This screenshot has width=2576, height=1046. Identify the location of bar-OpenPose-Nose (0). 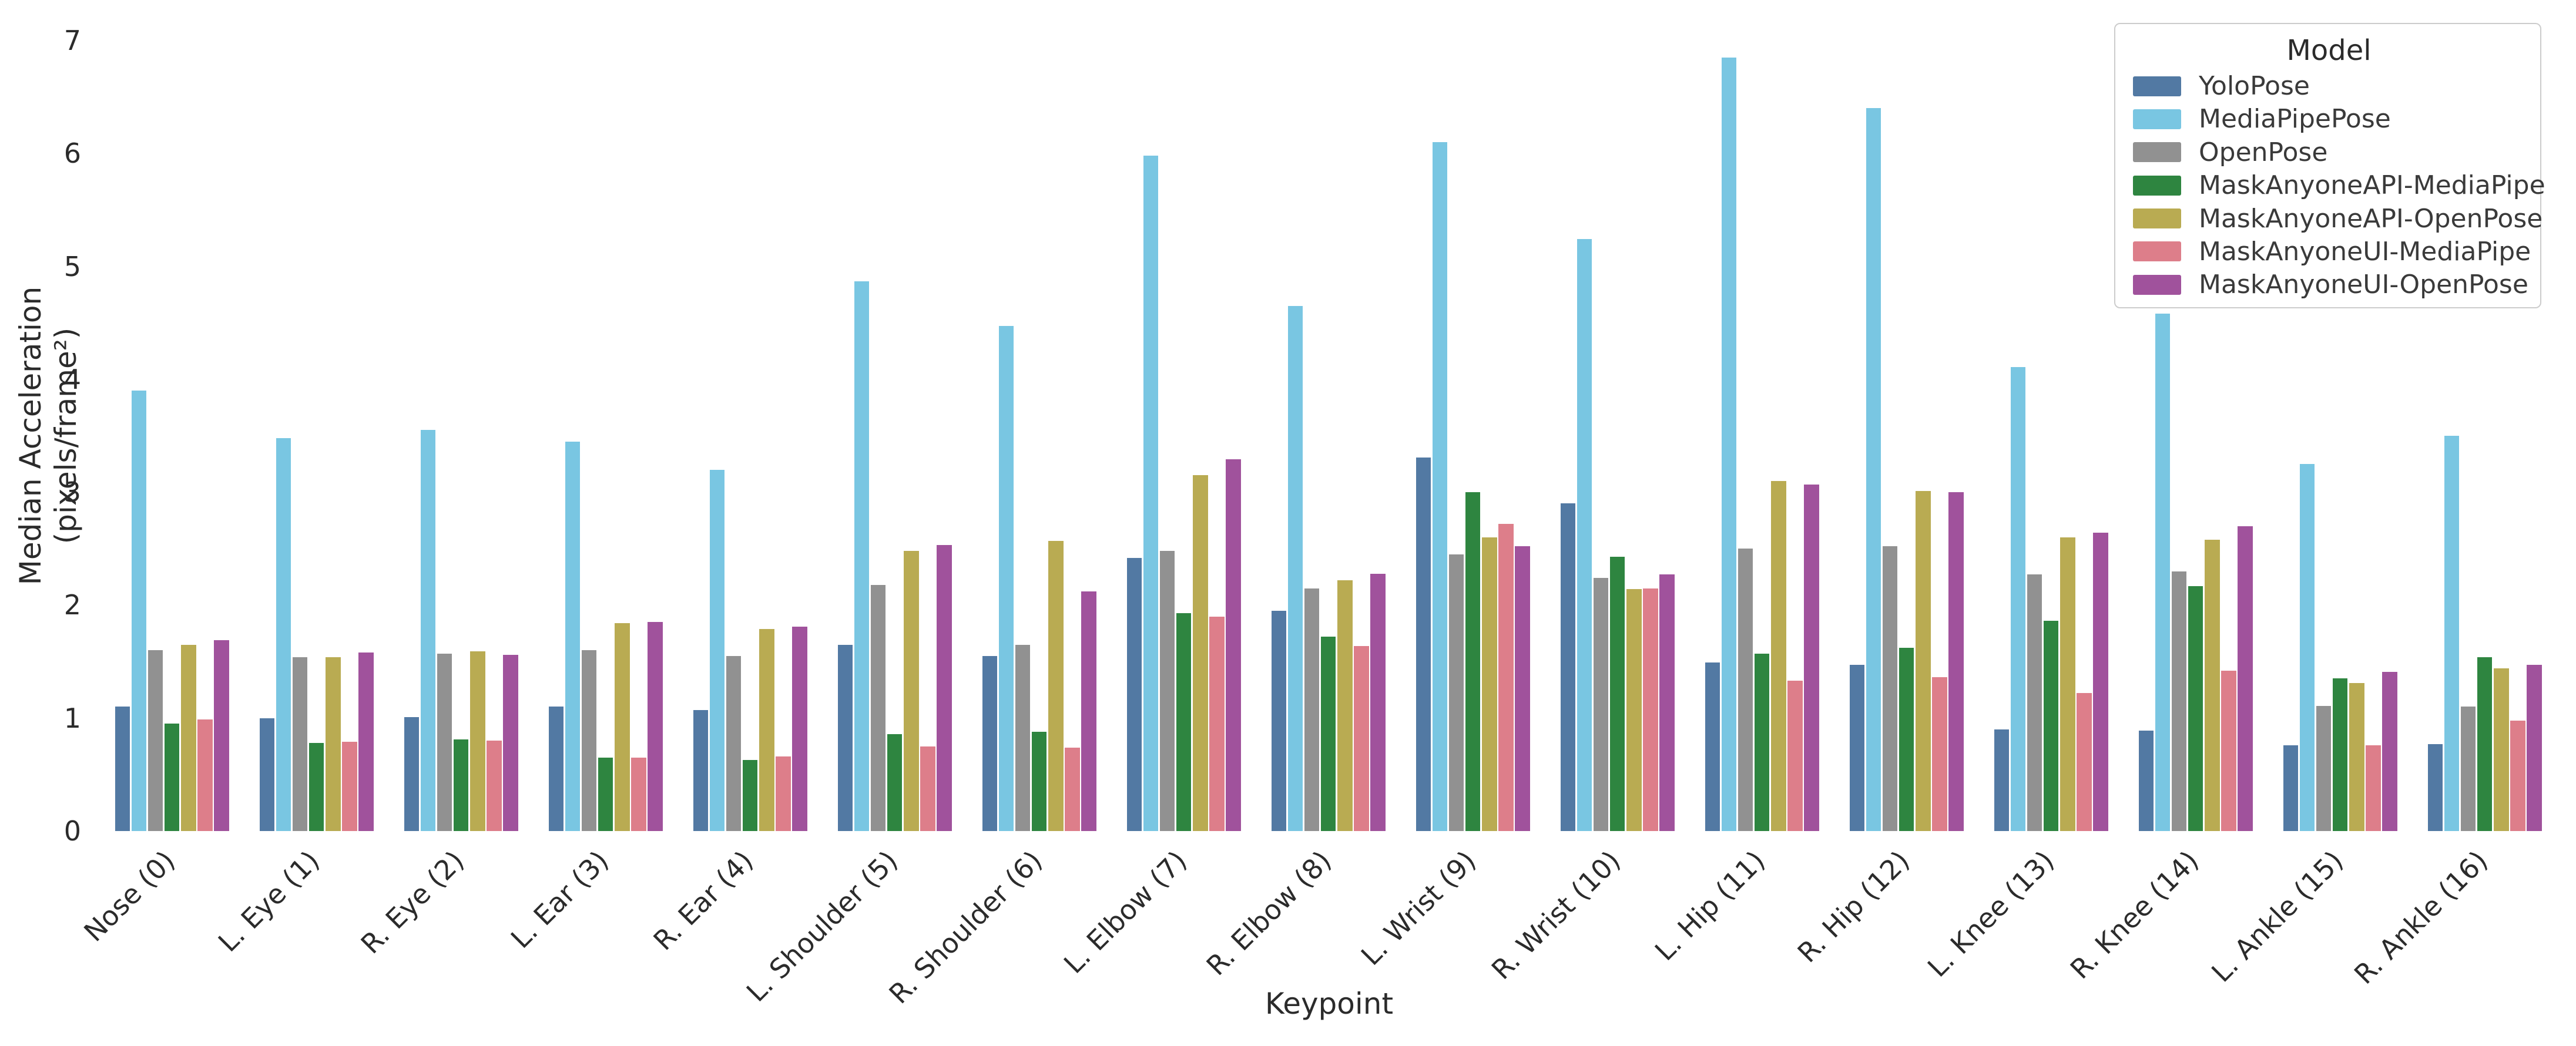
(155, 740).